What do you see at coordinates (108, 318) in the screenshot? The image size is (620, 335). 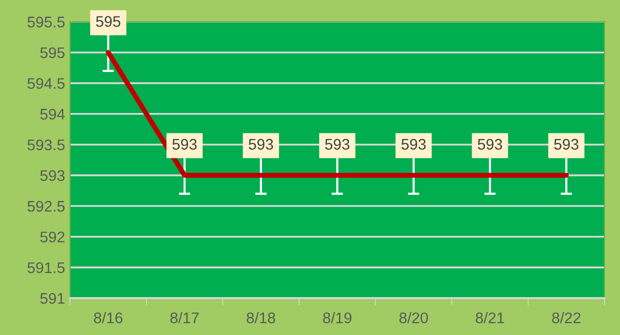 I see `x-tick-label: 8/16` at bounding box center [108, 318].